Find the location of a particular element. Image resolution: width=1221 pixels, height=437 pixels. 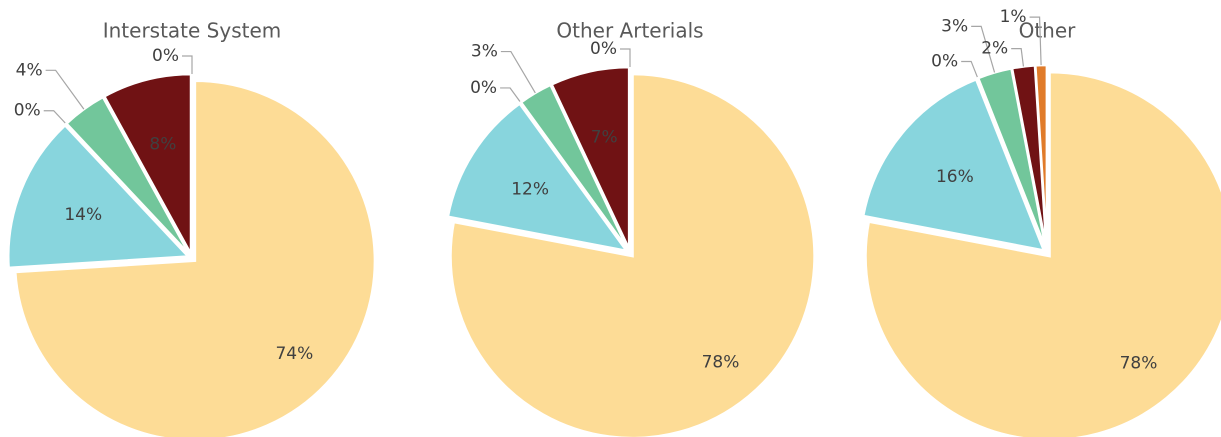

chart-title: Other is located at coordinates (1048, 31).